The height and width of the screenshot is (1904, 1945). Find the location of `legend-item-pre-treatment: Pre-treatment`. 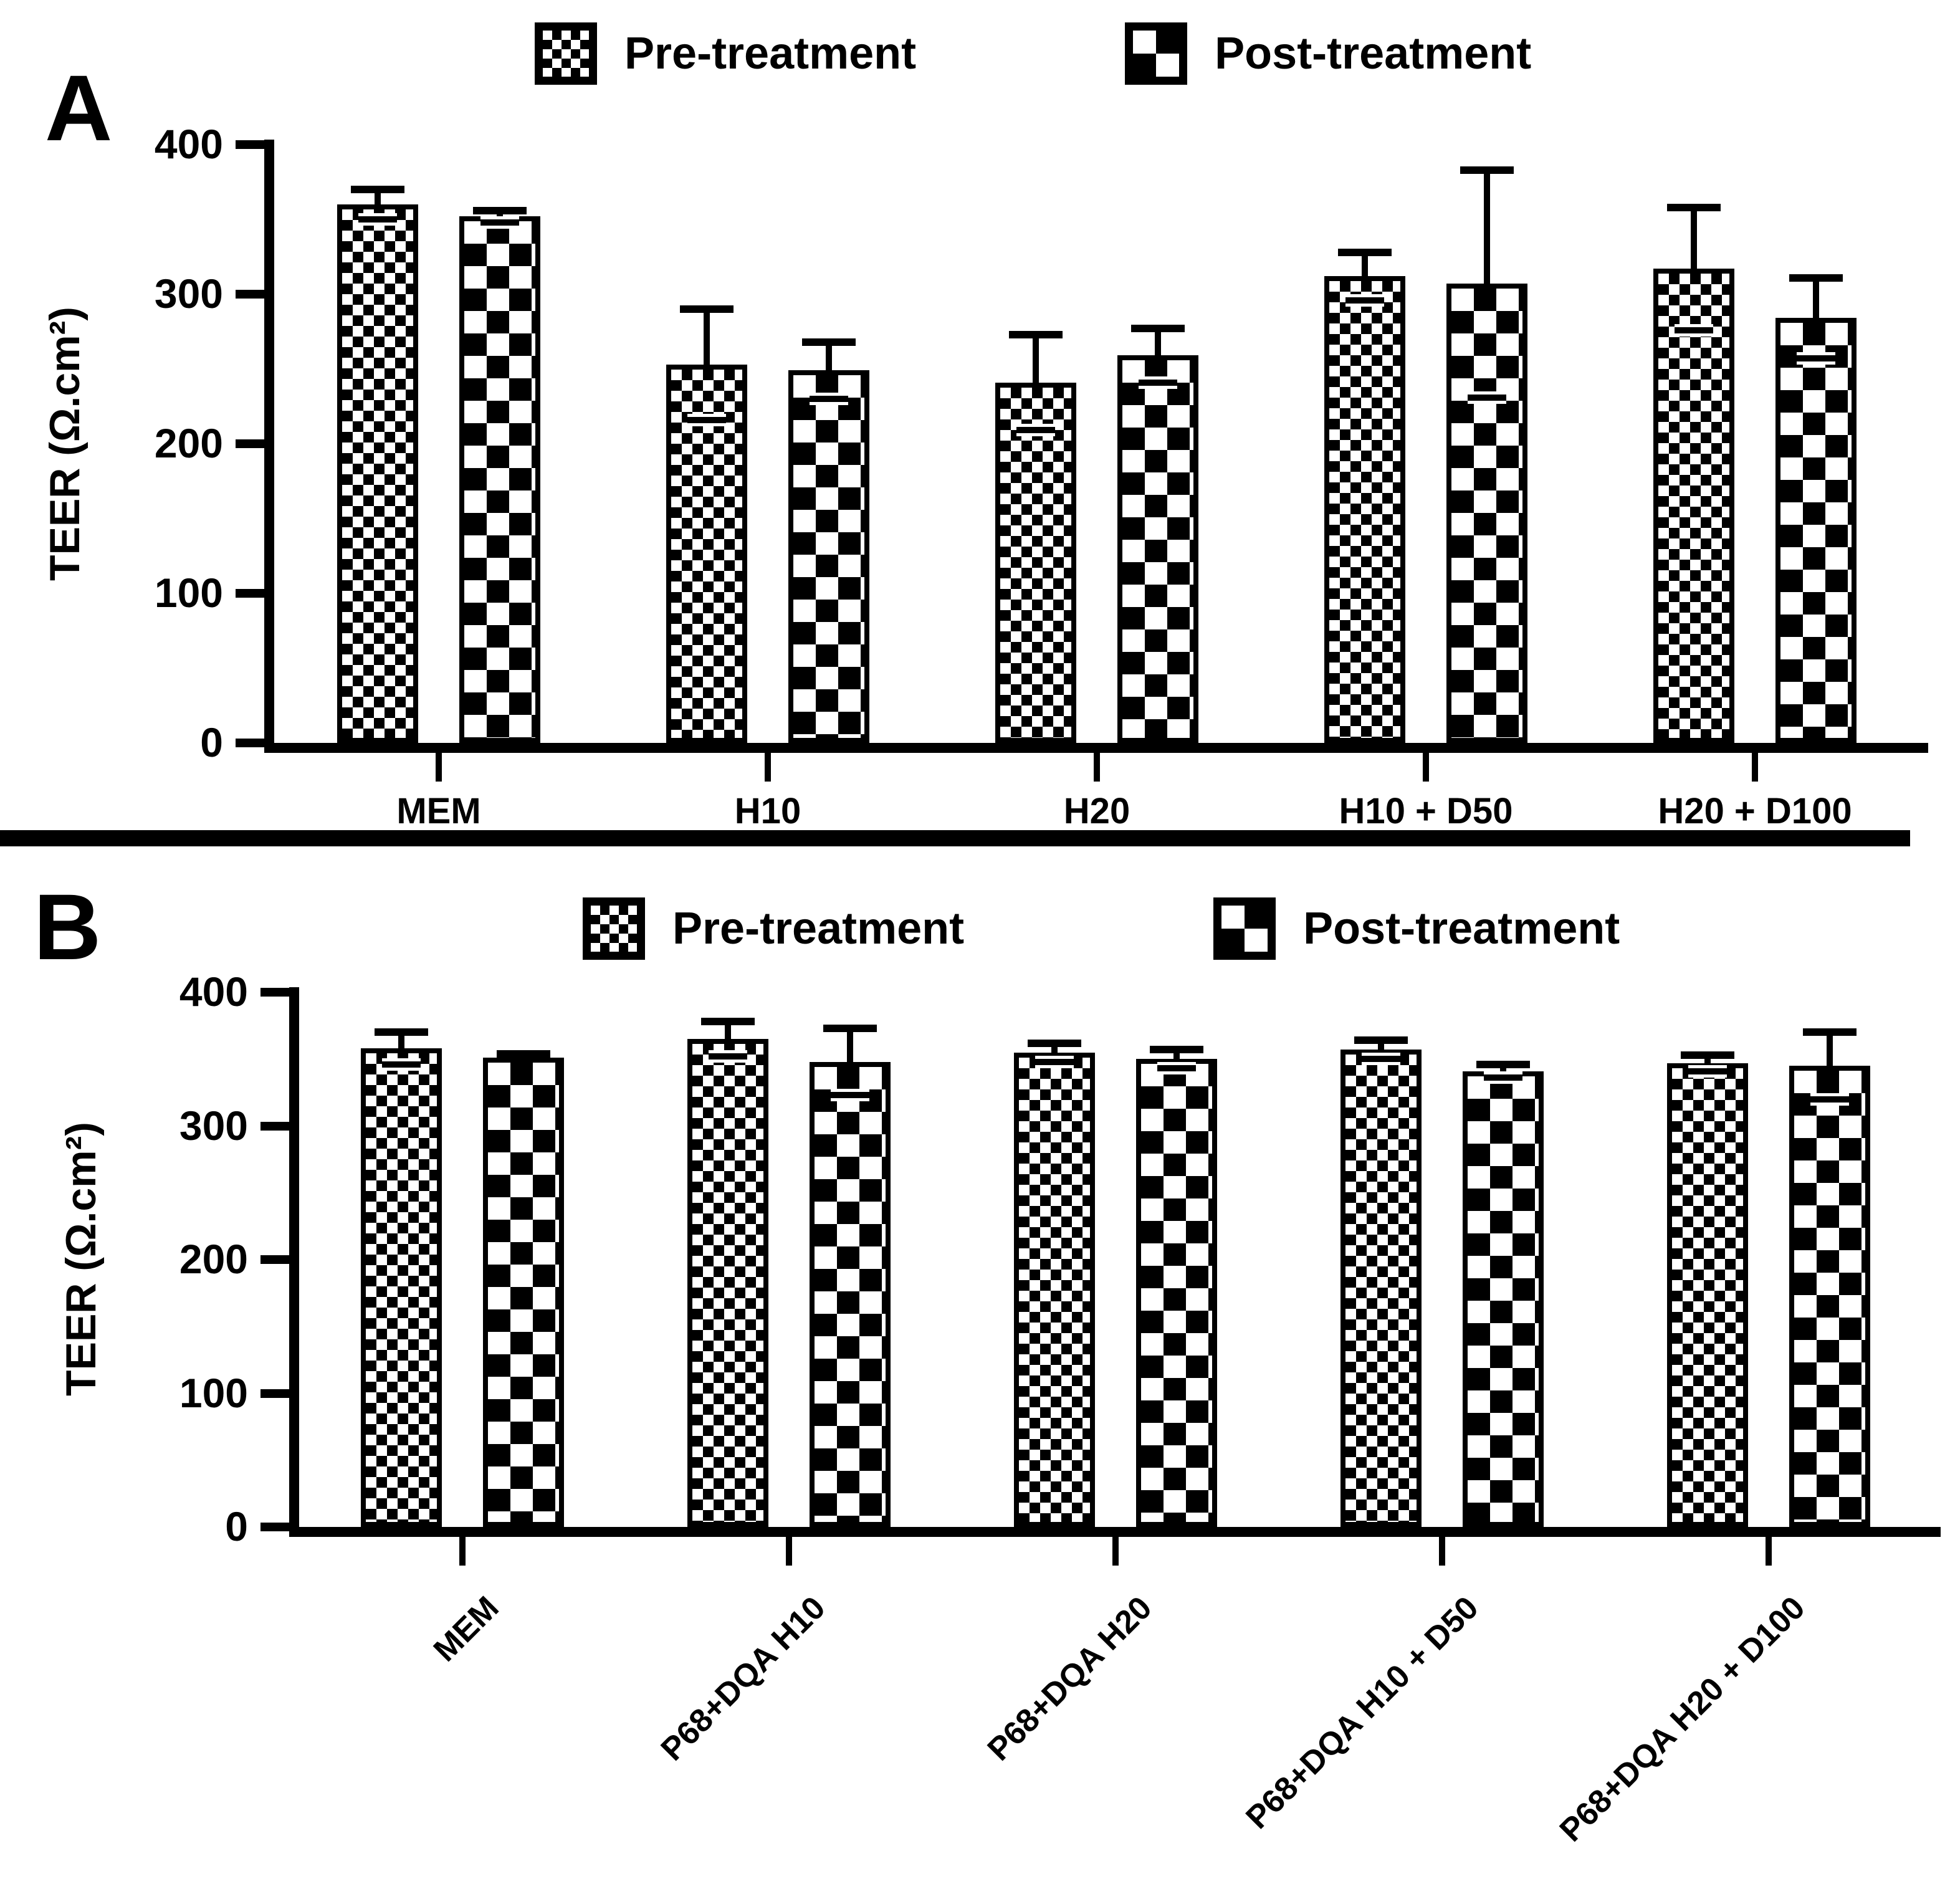

legend-item-pre-treatment: Pre-treatment is located at coordinates (725, 54).